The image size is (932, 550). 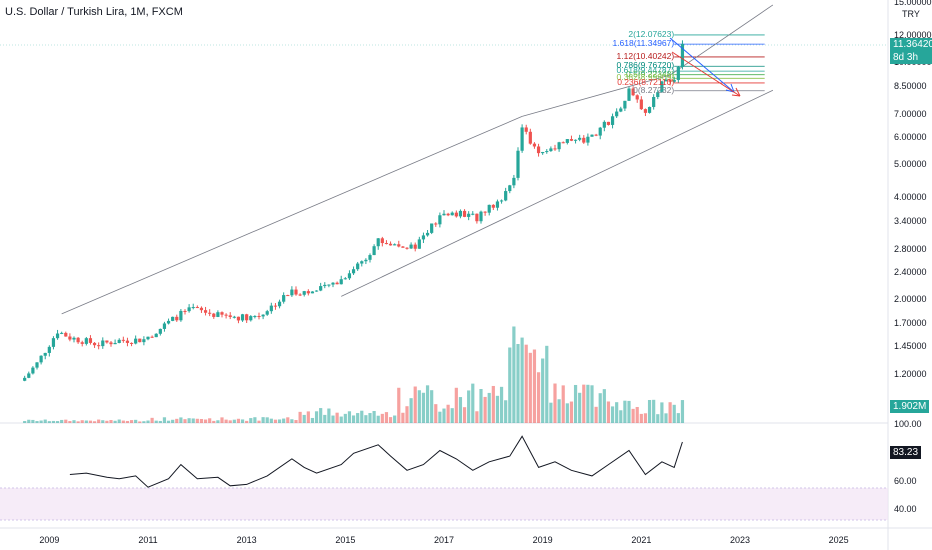 I want to click on price-tick: 1.45000, so click(x=910, y=346).